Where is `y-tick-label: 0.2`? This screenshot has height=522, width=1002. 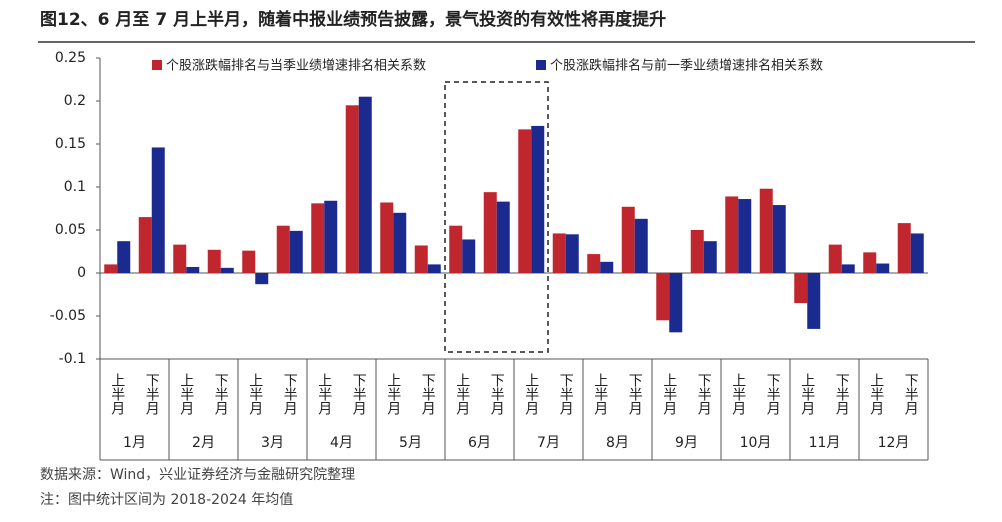 y-tick-label: 0.2 is located at coordinates (75, 101).